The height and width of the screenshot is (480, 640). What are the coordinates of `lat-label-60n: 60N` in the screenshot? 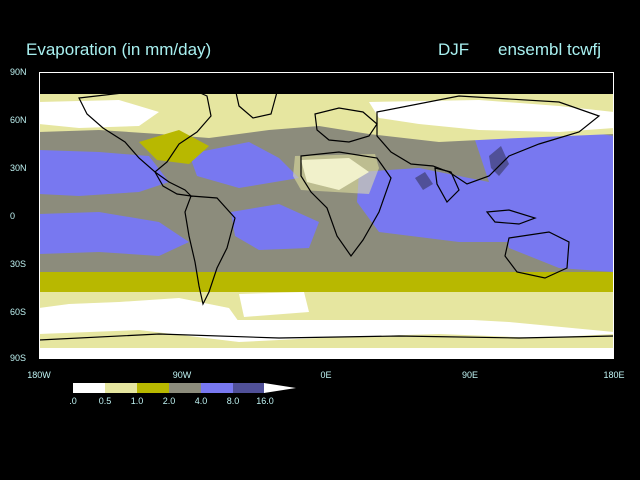 It's located at (18, 120).